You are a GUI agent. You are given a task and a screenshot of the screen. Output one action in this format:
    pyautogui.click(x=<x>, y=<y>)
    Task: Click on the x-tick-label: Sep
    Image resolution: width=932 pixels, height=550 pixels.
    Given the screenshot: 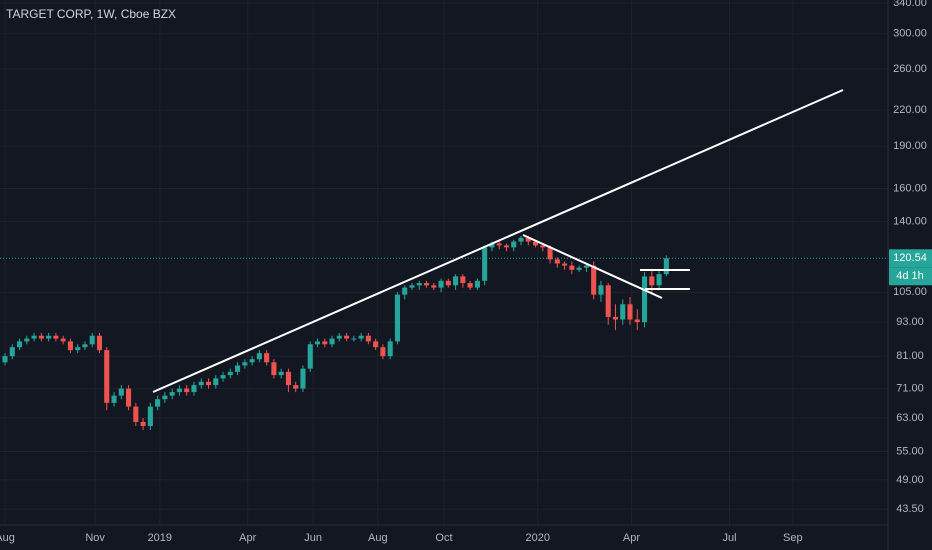 What is the action you would take?
    pyautogui.click(x=793, y=538)
    